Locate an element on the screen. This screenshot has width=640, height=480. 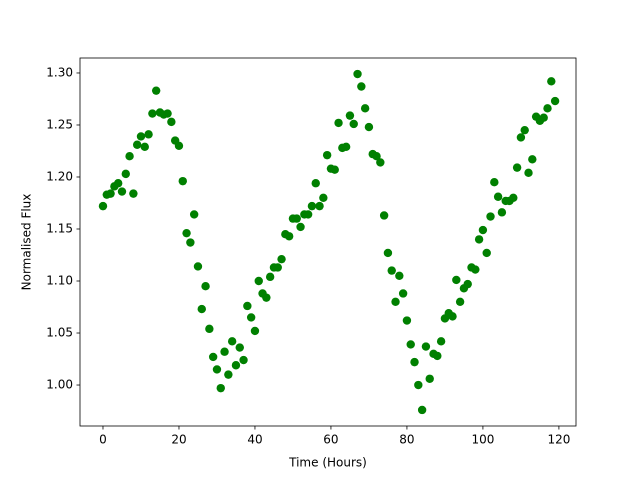
x-tick-label: 100 is located at coordinates (482, 440).